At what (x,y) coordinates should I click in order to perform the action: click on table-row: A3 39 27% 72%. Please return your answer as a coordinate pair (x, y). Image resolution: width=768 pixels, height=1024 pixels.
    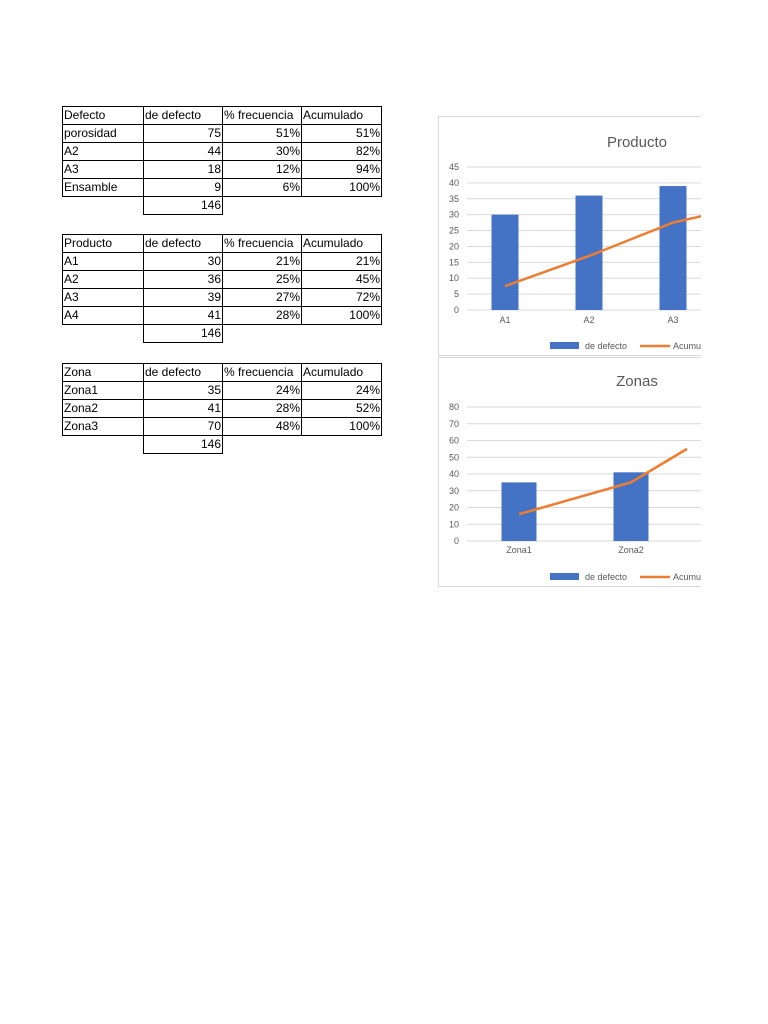
    Looking at the image, I should click on (222, 297).